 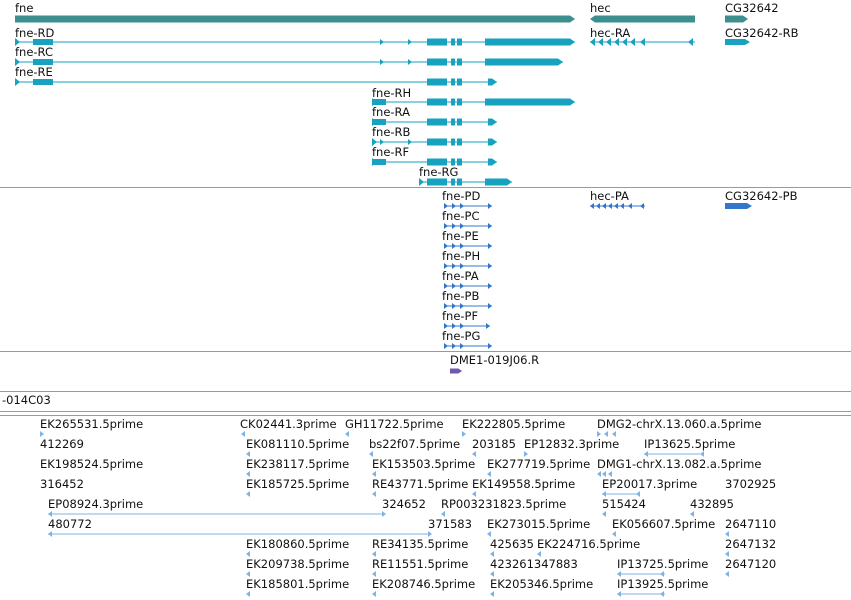 I want to click on est-label: IP13625.5prime, so click(x=690, y=444).